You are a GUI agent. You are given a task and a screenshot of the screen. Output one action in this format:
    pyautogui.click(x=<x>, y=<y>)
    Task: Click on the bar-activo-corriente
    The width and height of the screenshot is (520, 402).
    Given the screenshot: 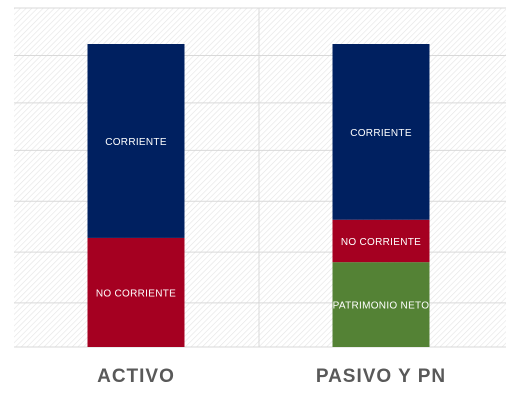 What is the action you would take?
    pyautogui.click(x=136, y=141)
    